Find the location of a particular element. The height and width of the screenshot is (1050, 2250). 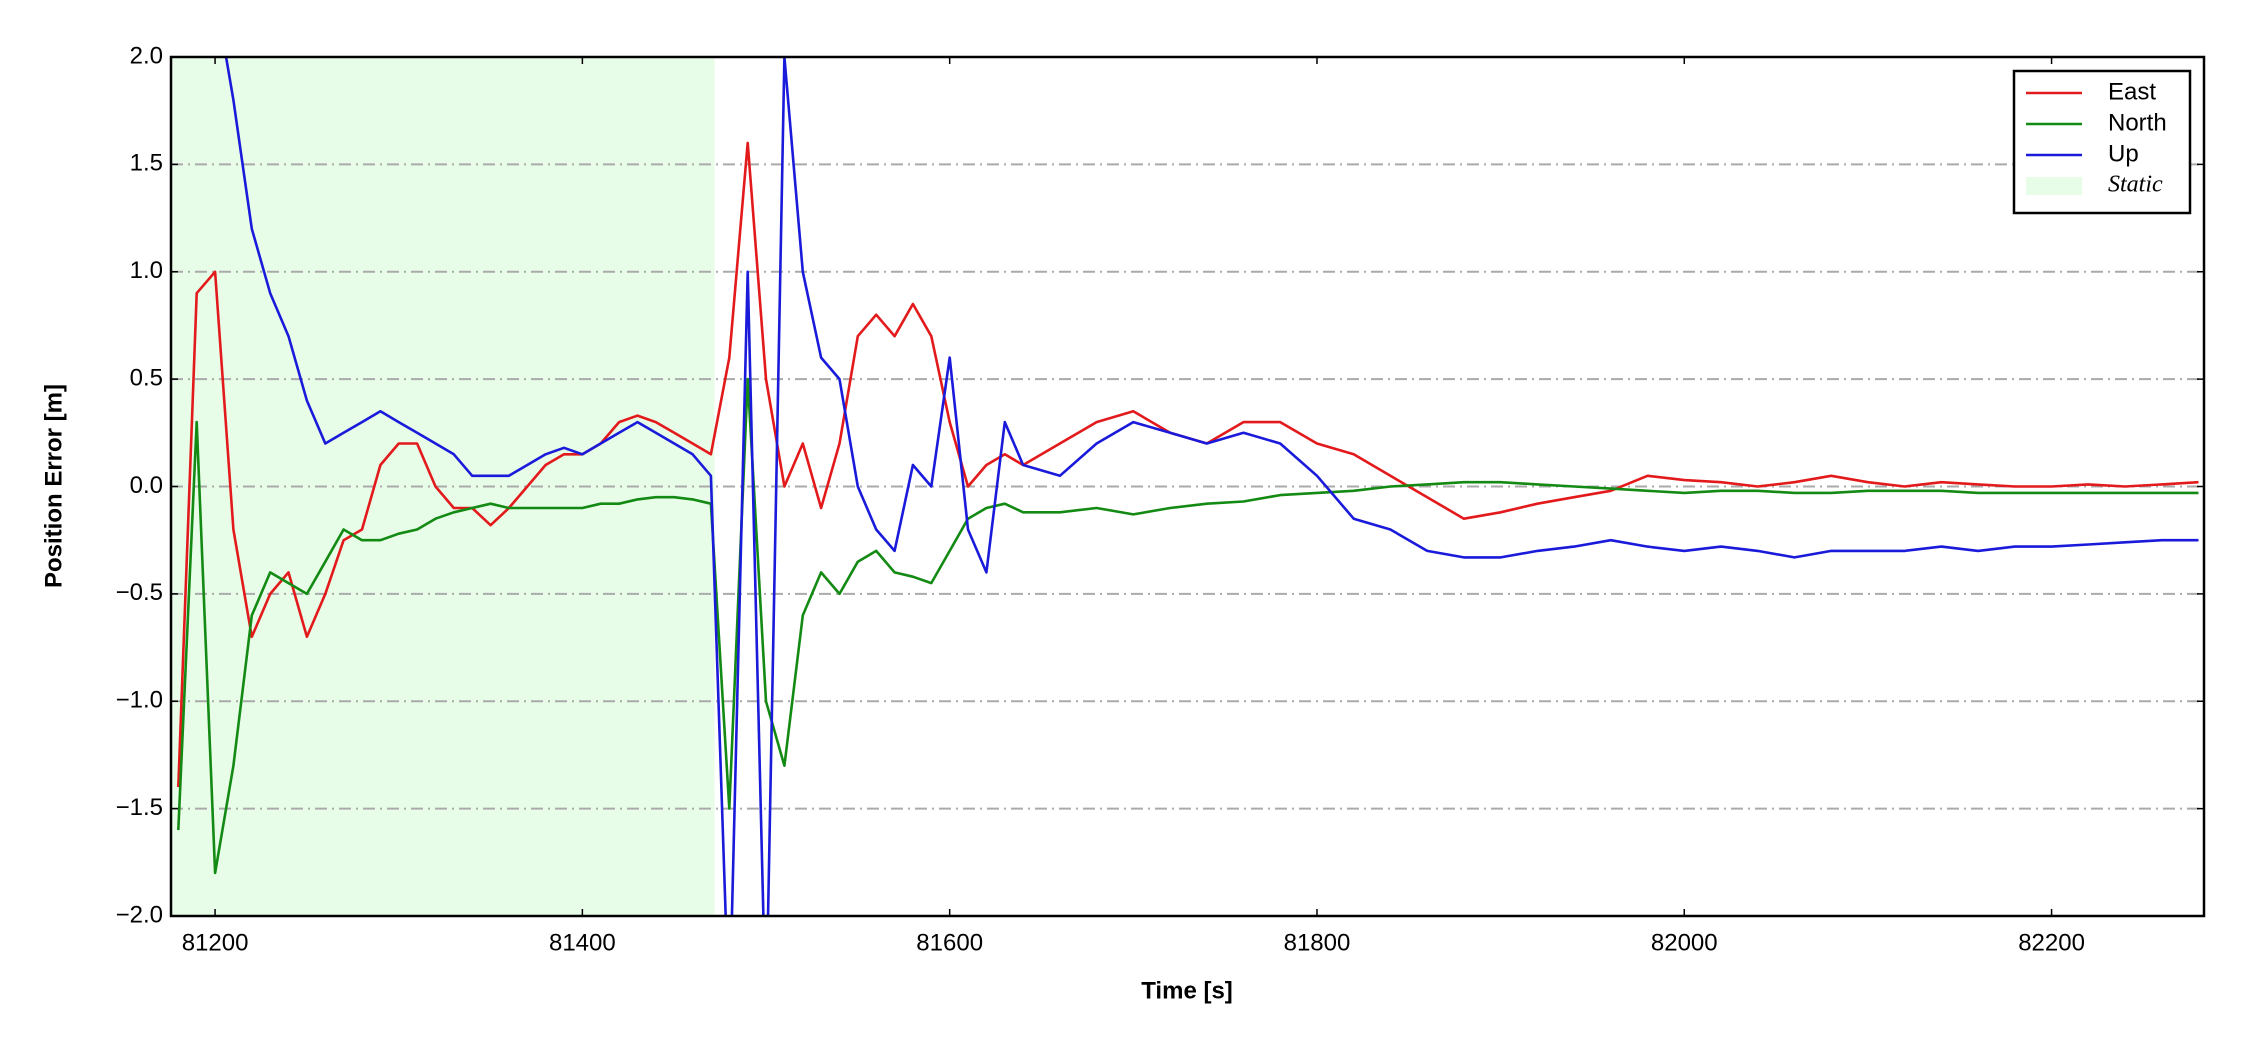

legend-label: North is located at coordinates (2137, 122).